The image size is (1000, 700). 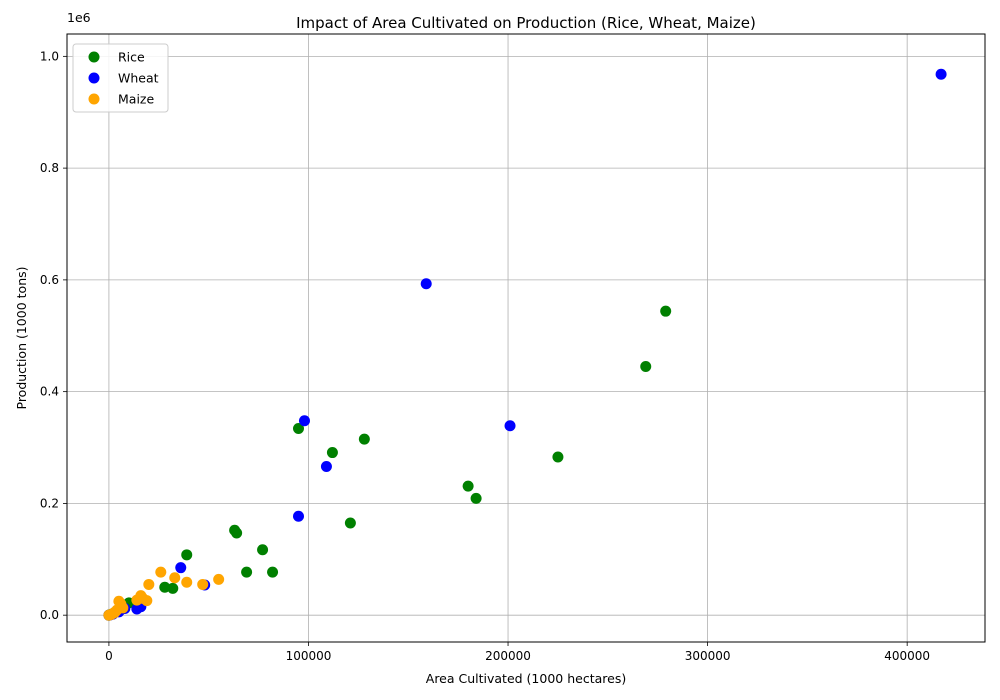 I want to click on x-tick-label: 100000, so click(x=309, y=656).